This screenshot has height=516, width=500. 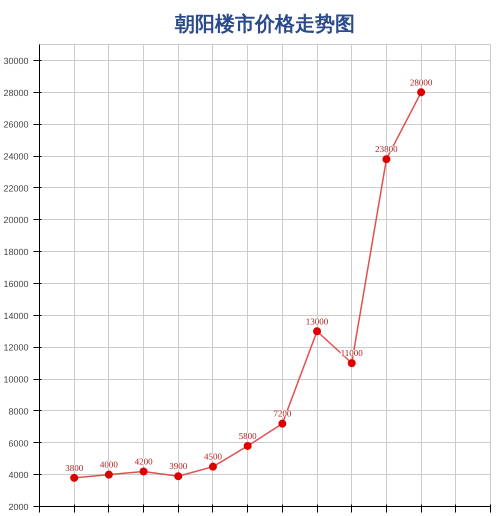 I want to click on y-tick-label: 14000, so click(x=16, y=315).